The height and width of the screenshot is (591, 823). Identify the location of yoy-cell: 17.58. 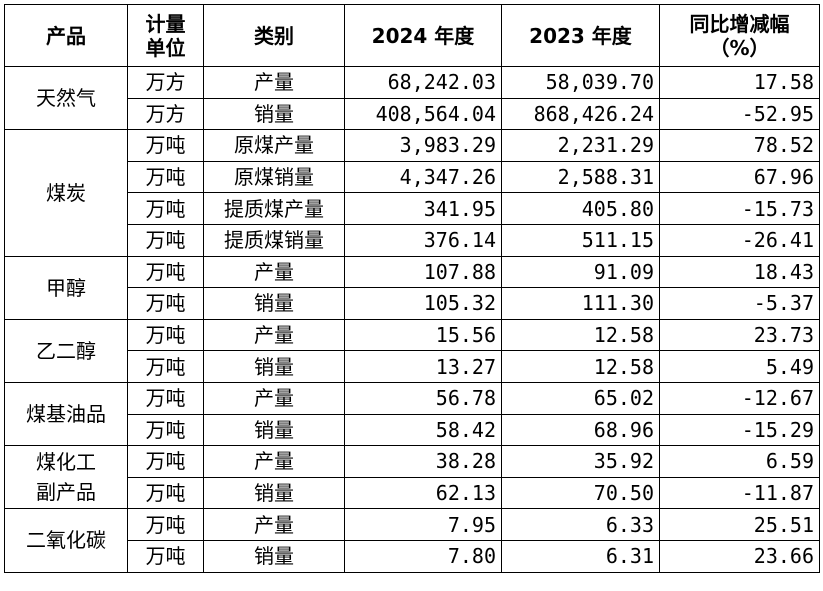
(739, 82).